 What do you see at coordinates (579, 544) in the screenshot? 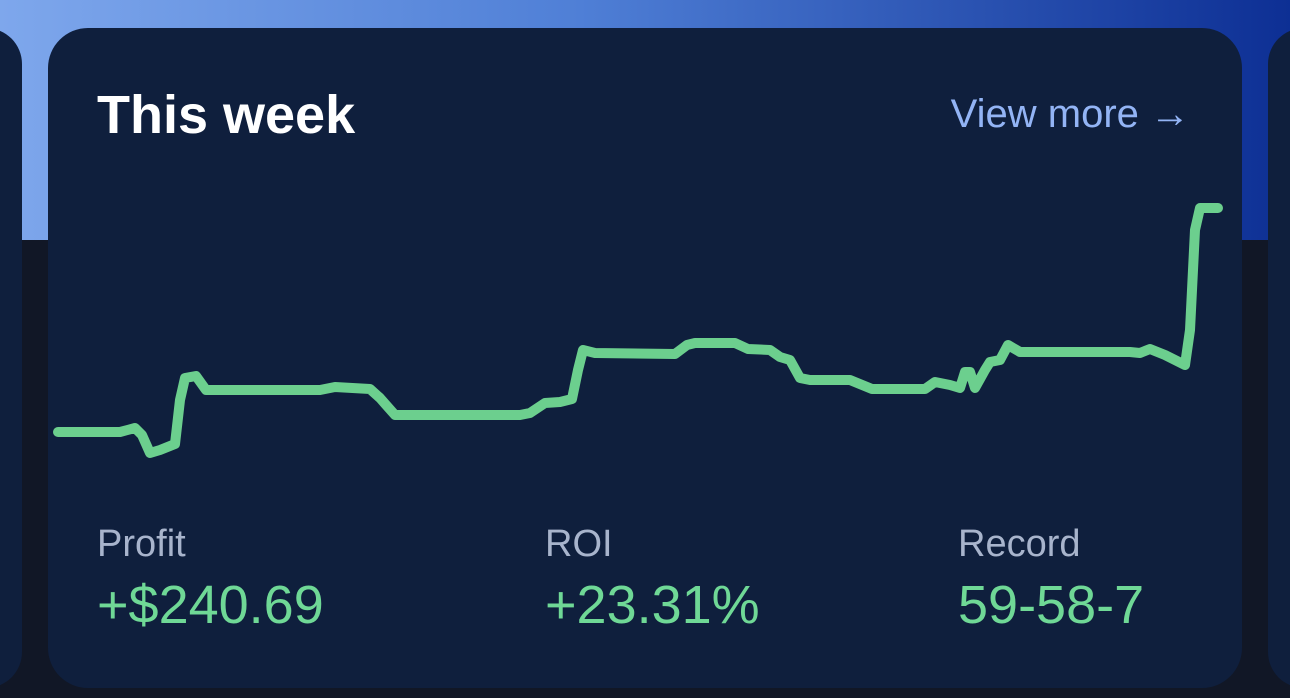
I see `stat-label: ROI` at bounding box center [579, 544].